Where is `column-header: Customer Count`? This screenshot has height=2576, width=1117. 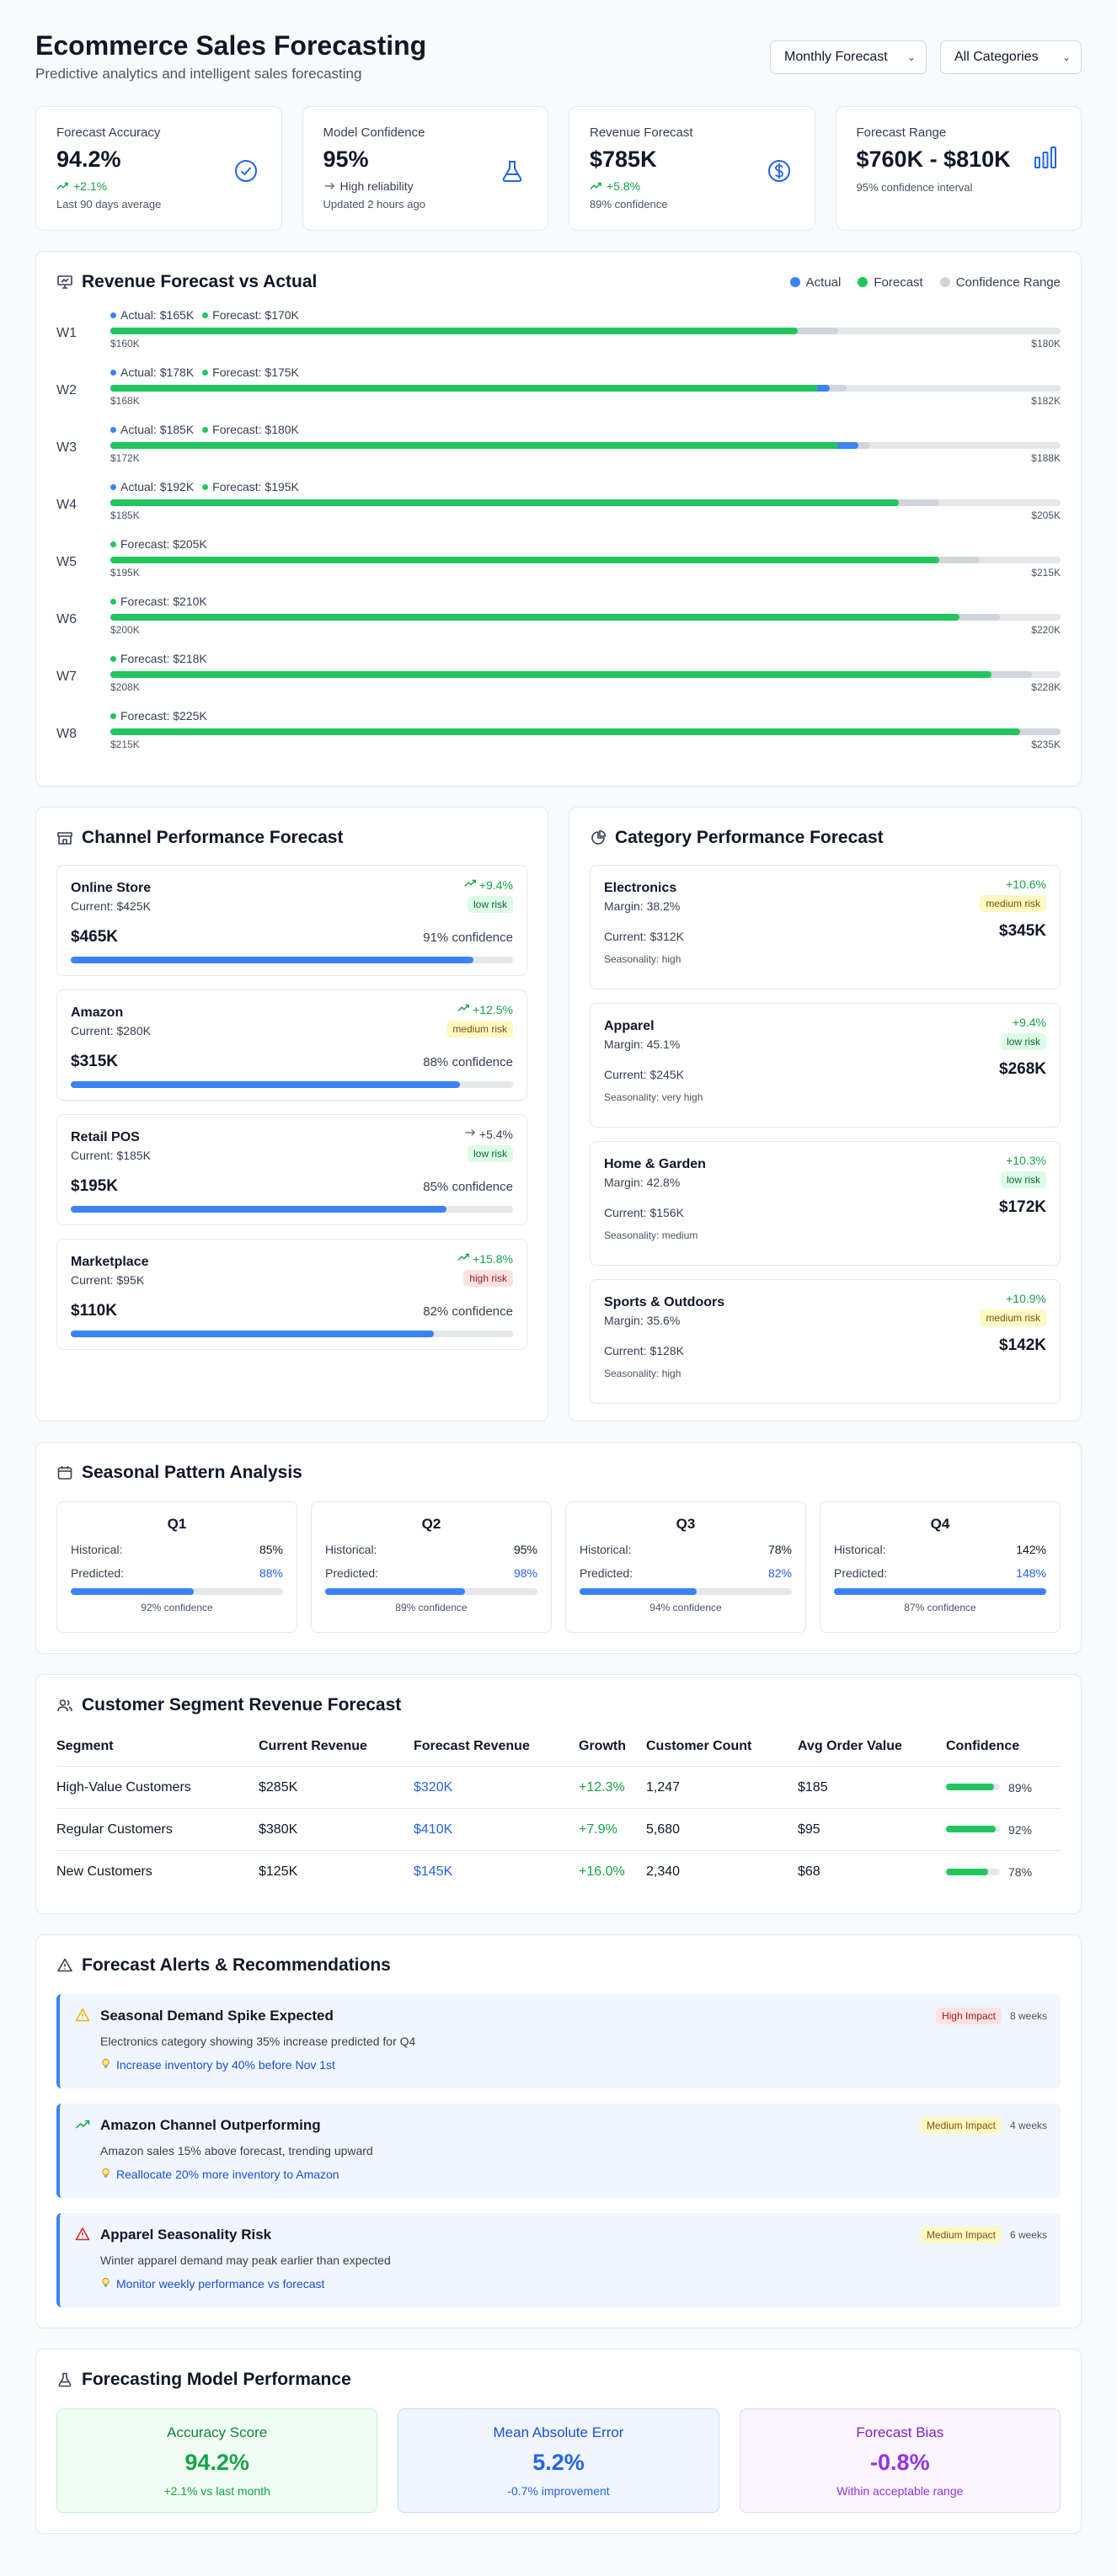 column-header: Customer Count is located at coordinates (722, 1753).